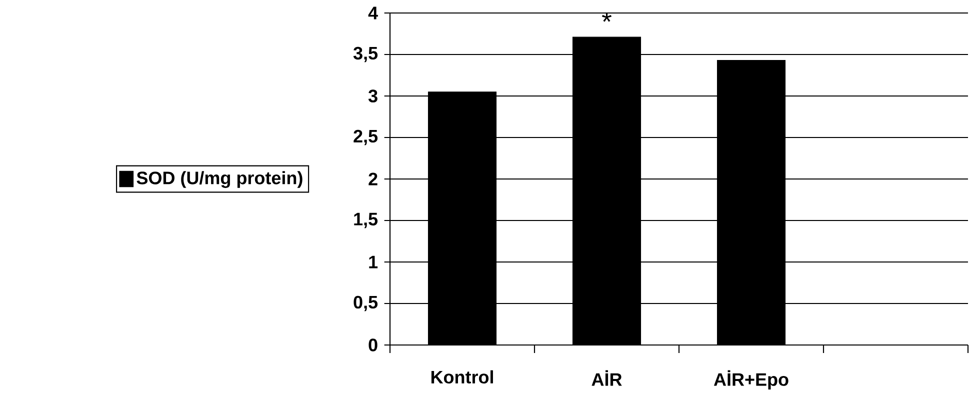  What do you see at coordinates (365, 54) in the screenshot?
I see `y-tick-label: 3,5` at bounding box center [365, 54].